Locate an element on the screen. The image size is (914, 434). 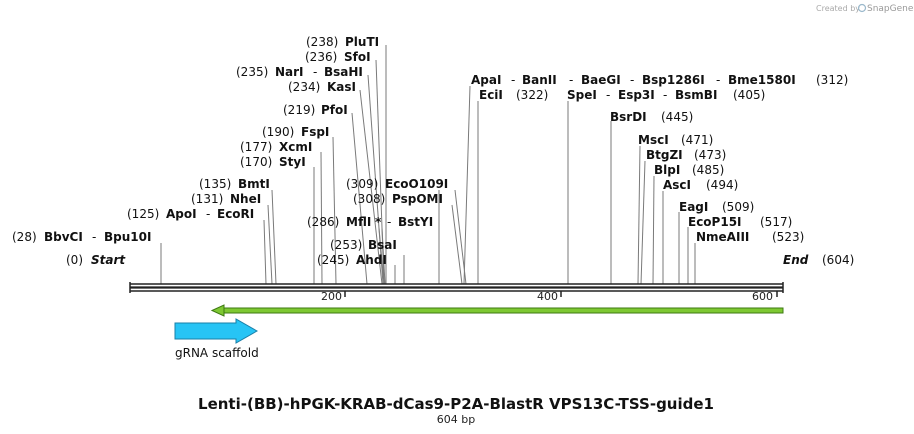
site-bsrdi: BsrDI (445) is located at coordinates (651, 117).